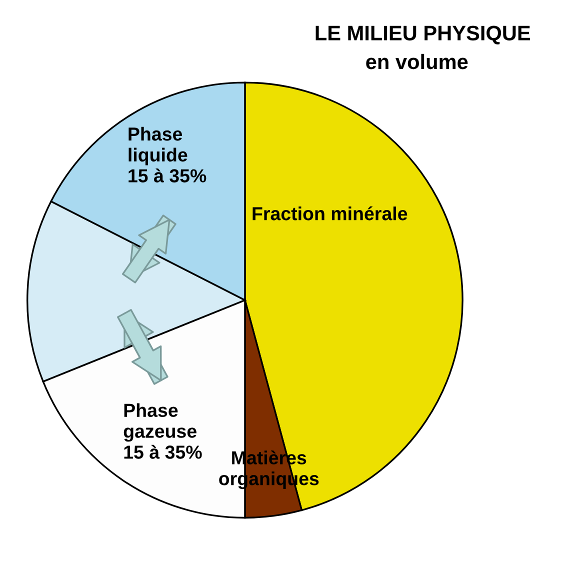 This screenshot has width=575, height=575. What do you see at coordinates (330, 213) in the screenshot?
I see `slice-label: Fraction minérale` at bounding box center [330, 213].